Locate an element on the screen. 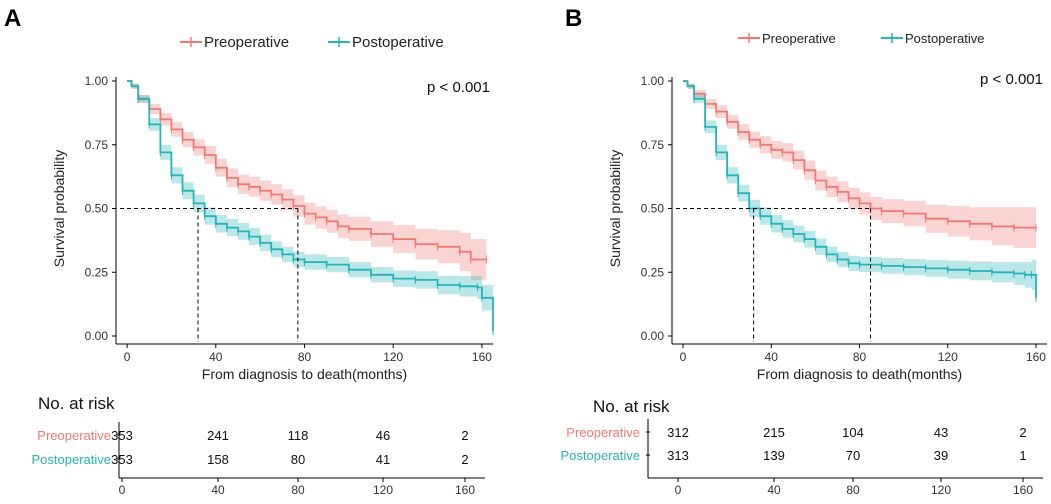 The image size is (1051, 504). survival-curve-post is located at coordinates (860, 189).